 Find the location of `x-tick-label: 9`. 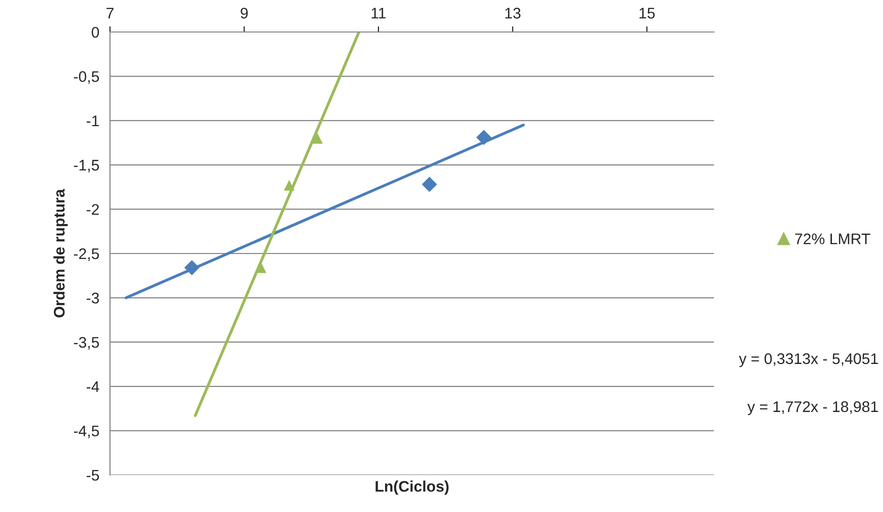

x-tick-label: 9 is located at coordinates (244, 13).